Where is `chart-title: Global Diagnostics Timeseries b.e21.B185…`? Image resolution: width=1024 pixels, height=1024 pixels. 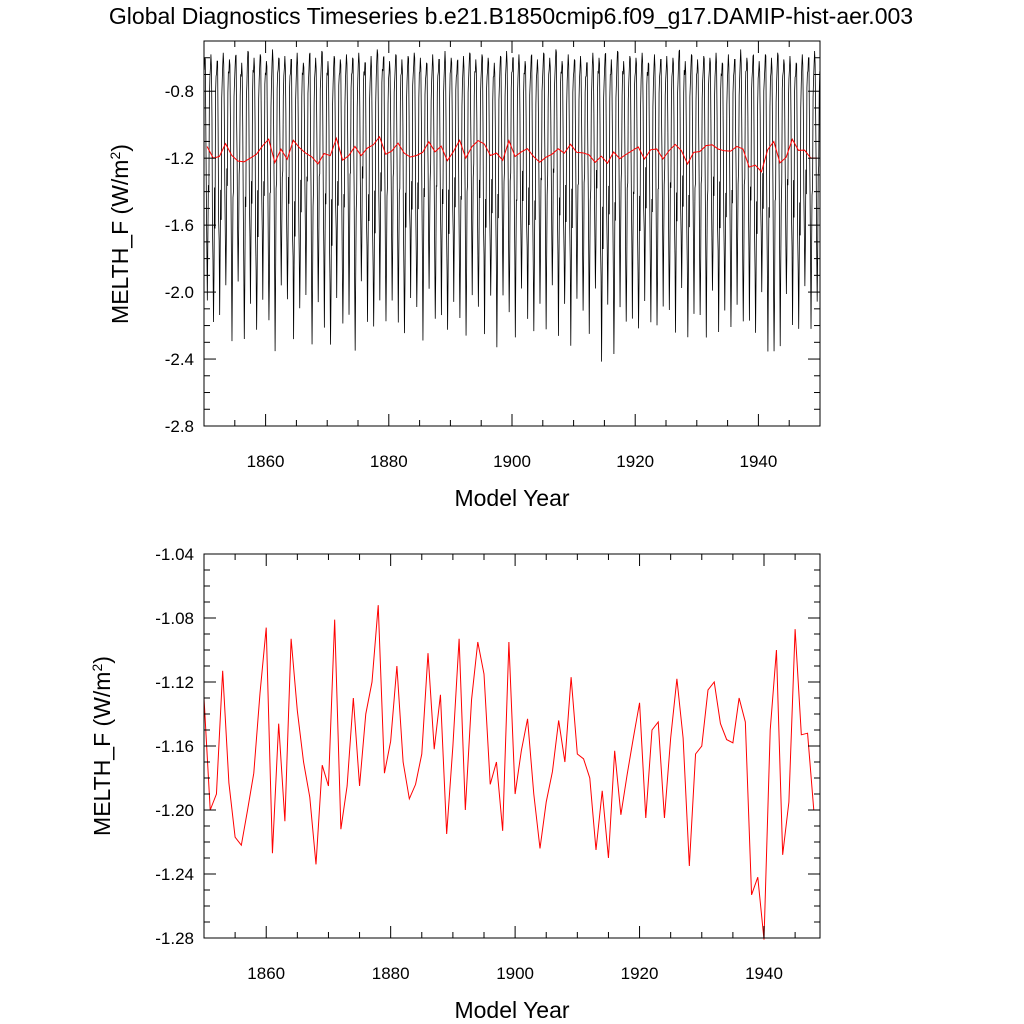 chart-title: Global Diagnostics Timeseries b.e21.B185… is located at coordinates (511, 16).